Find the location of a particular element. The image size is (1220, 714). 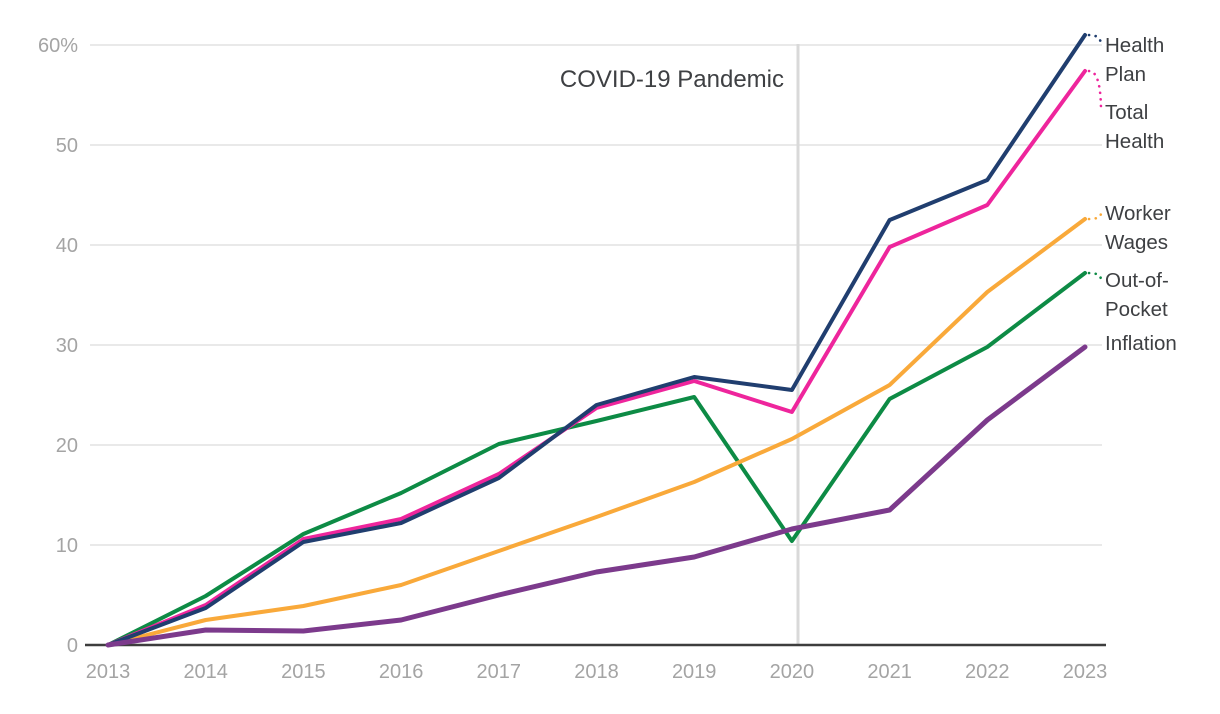

x-tick-label-2014: 2014 is located at coordinates (205, 672).